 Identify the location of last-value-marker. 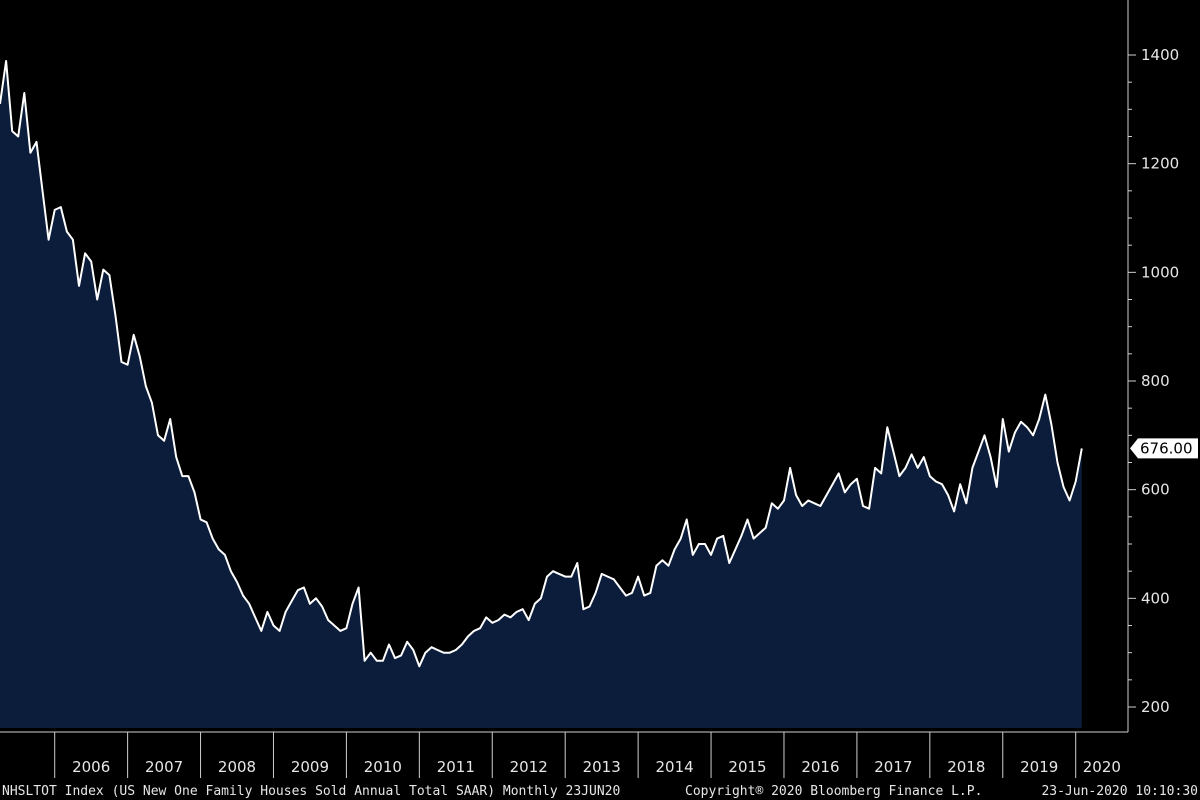
(1164, 448).